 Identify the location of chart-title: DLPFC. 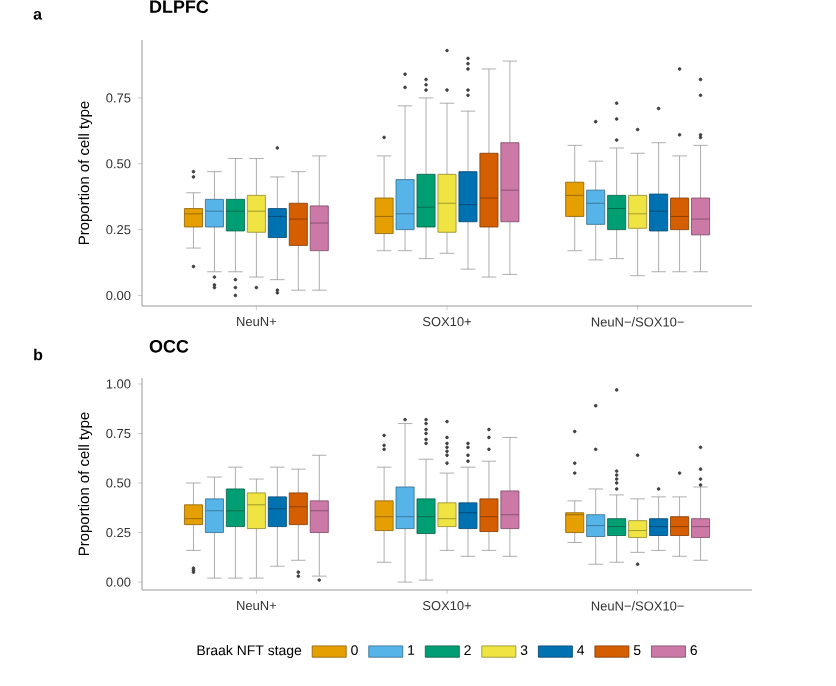
(179, 7).